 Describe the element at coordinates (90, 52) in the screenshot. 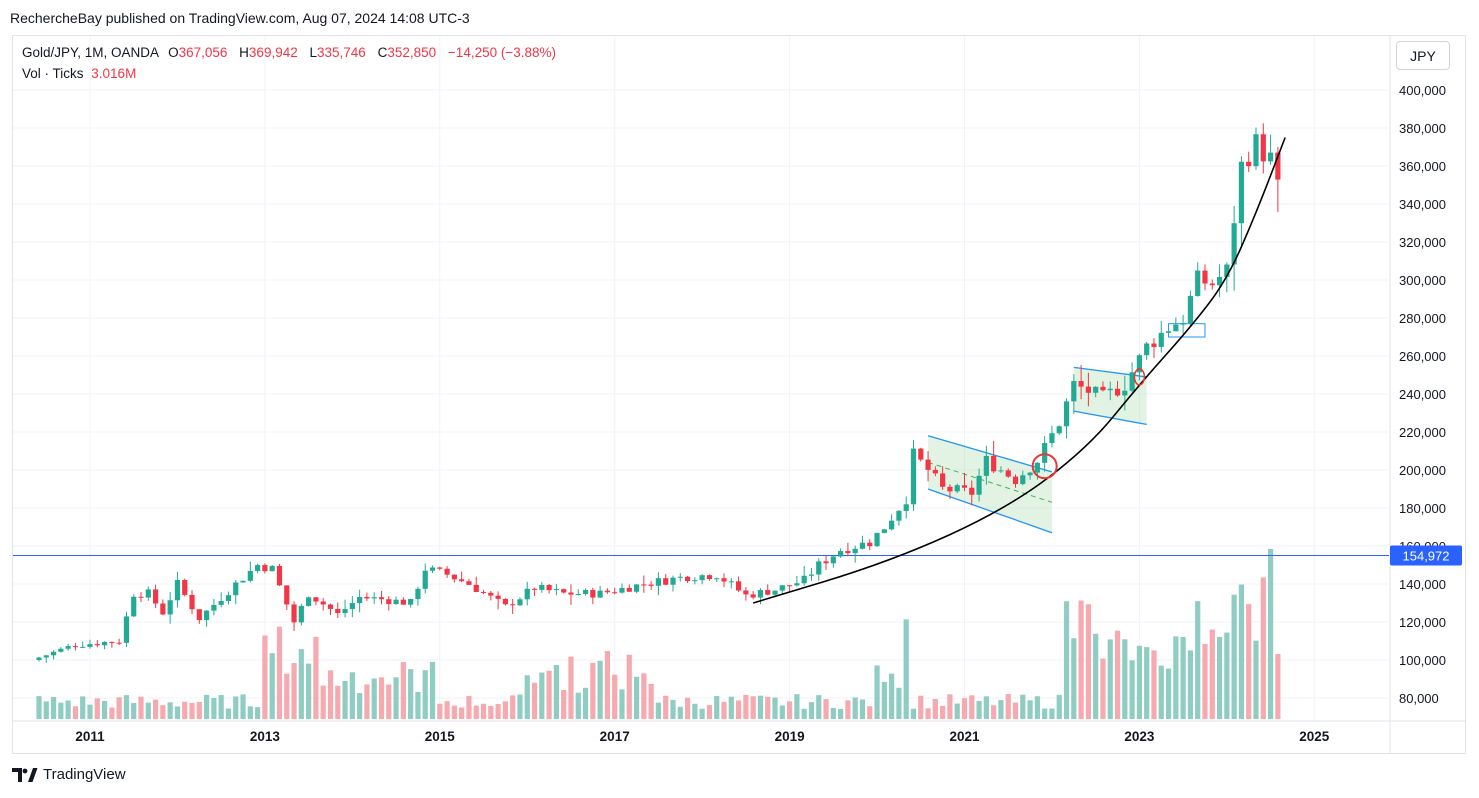

I see `symbol-label: Gold/JPY, 1M, OANDA` at that location.